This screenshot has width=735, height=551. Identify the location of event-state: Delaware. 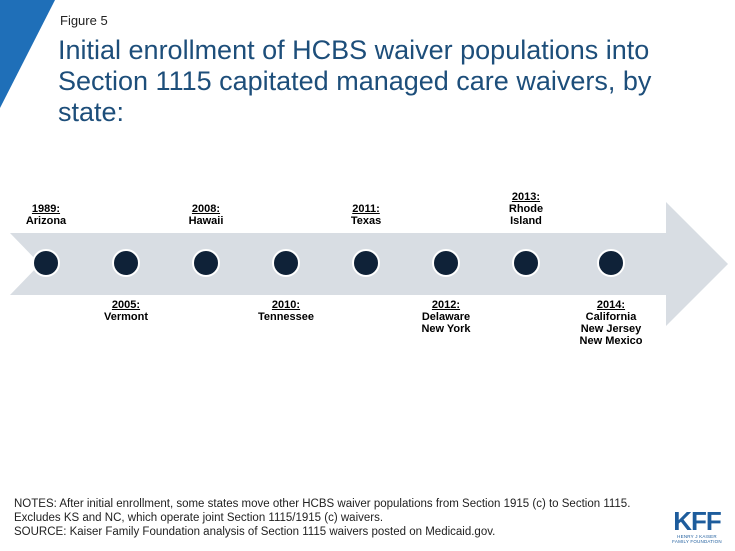
(446, 317).